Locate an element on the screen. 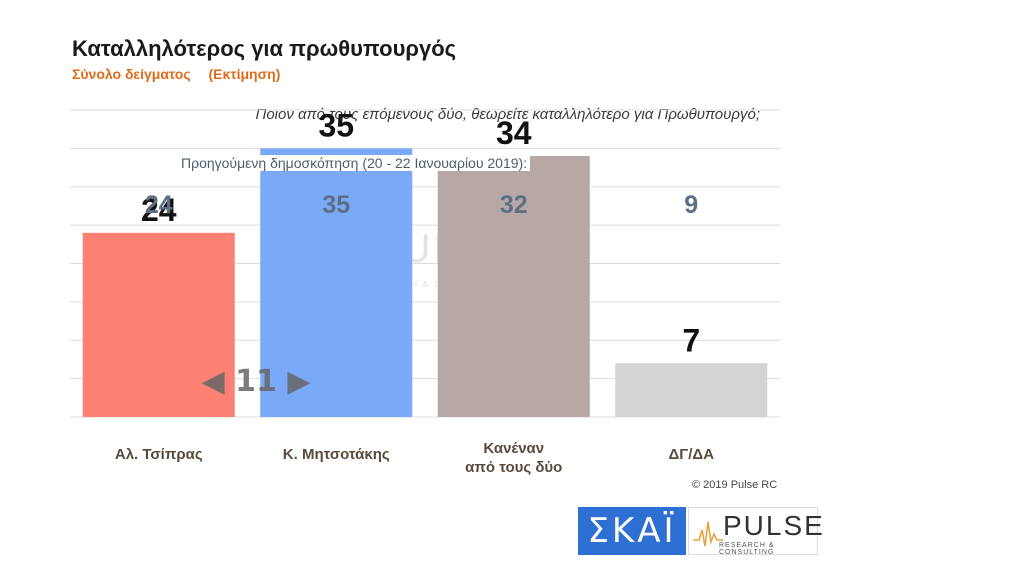  category-label: Κ. Μητσοτάκης is located at coordinates (336, 454).